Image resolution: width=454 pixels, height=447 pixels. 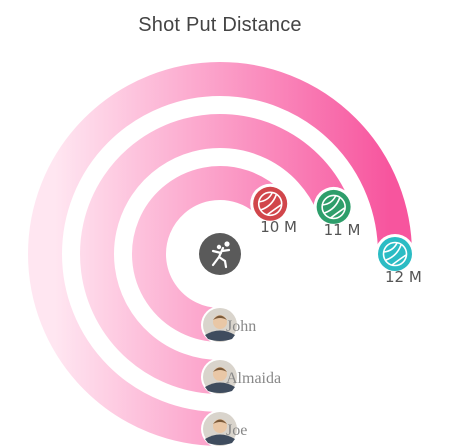 I want to click on category-label: Almaida, so click(x=253, y=378).